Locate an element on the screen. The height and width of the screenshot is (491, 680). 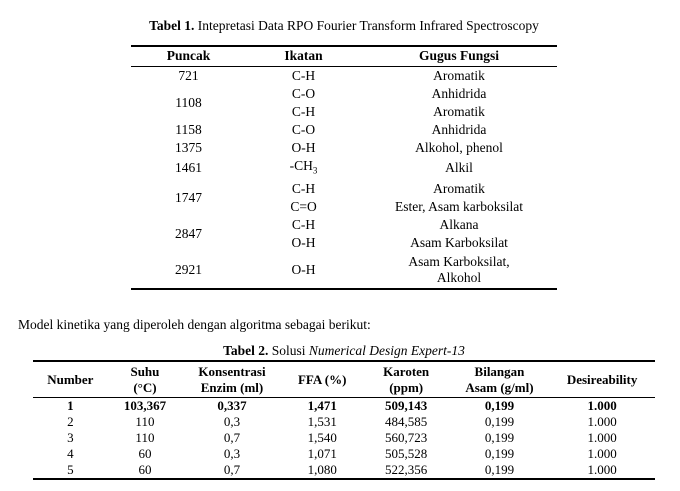
table-cell: 0,337 is located at coordinates (232, 405).